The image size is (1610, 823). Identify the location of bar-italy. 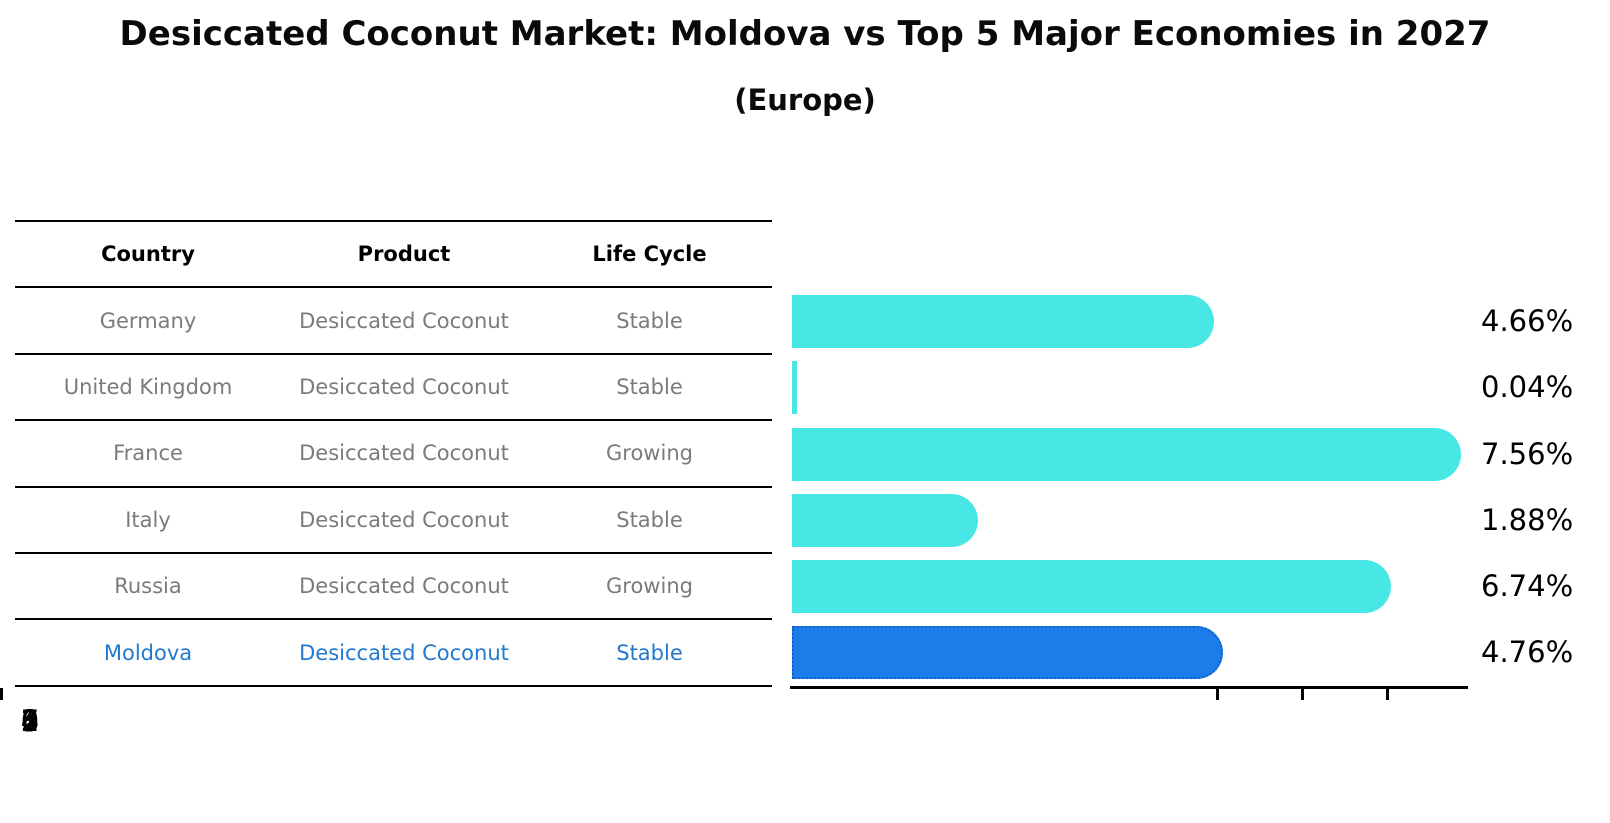
(885, 520).